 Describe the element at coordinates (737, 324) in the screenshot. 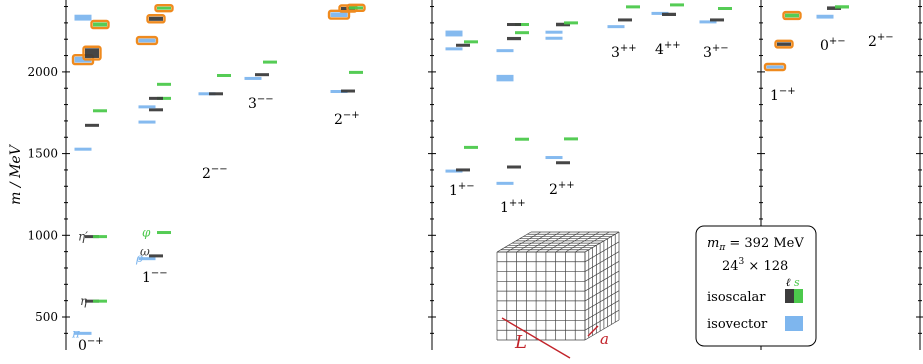

I see `legend-isovector-label: isovector` at that location.